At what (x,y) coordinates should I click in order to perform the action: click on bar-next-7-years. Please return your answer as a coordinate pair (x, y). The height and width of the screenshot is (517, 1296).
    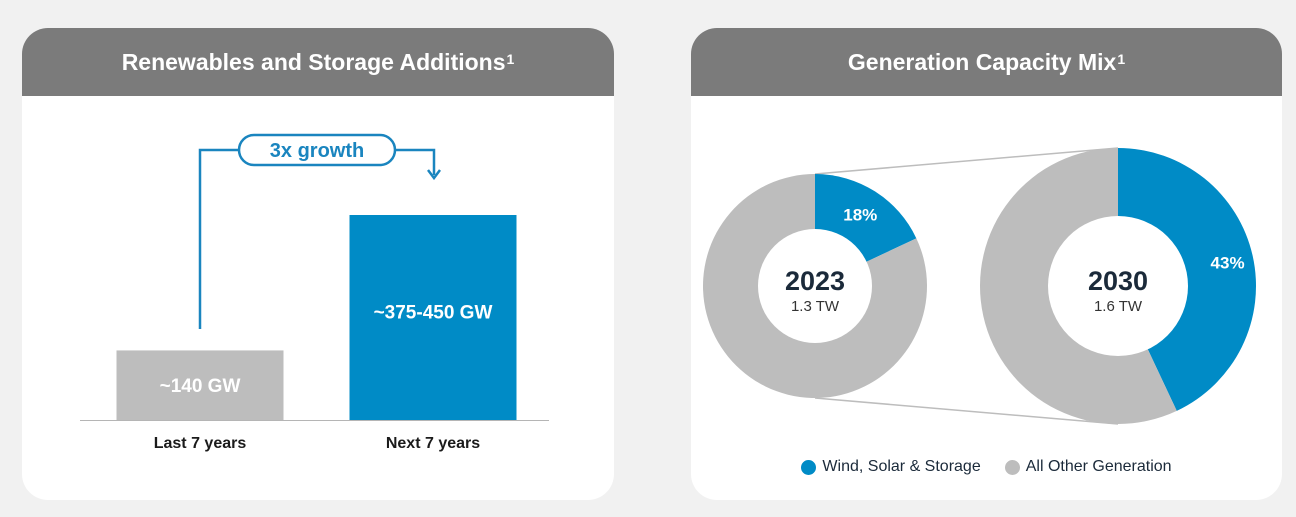
    Looking at the image, I should click on (433, 317).